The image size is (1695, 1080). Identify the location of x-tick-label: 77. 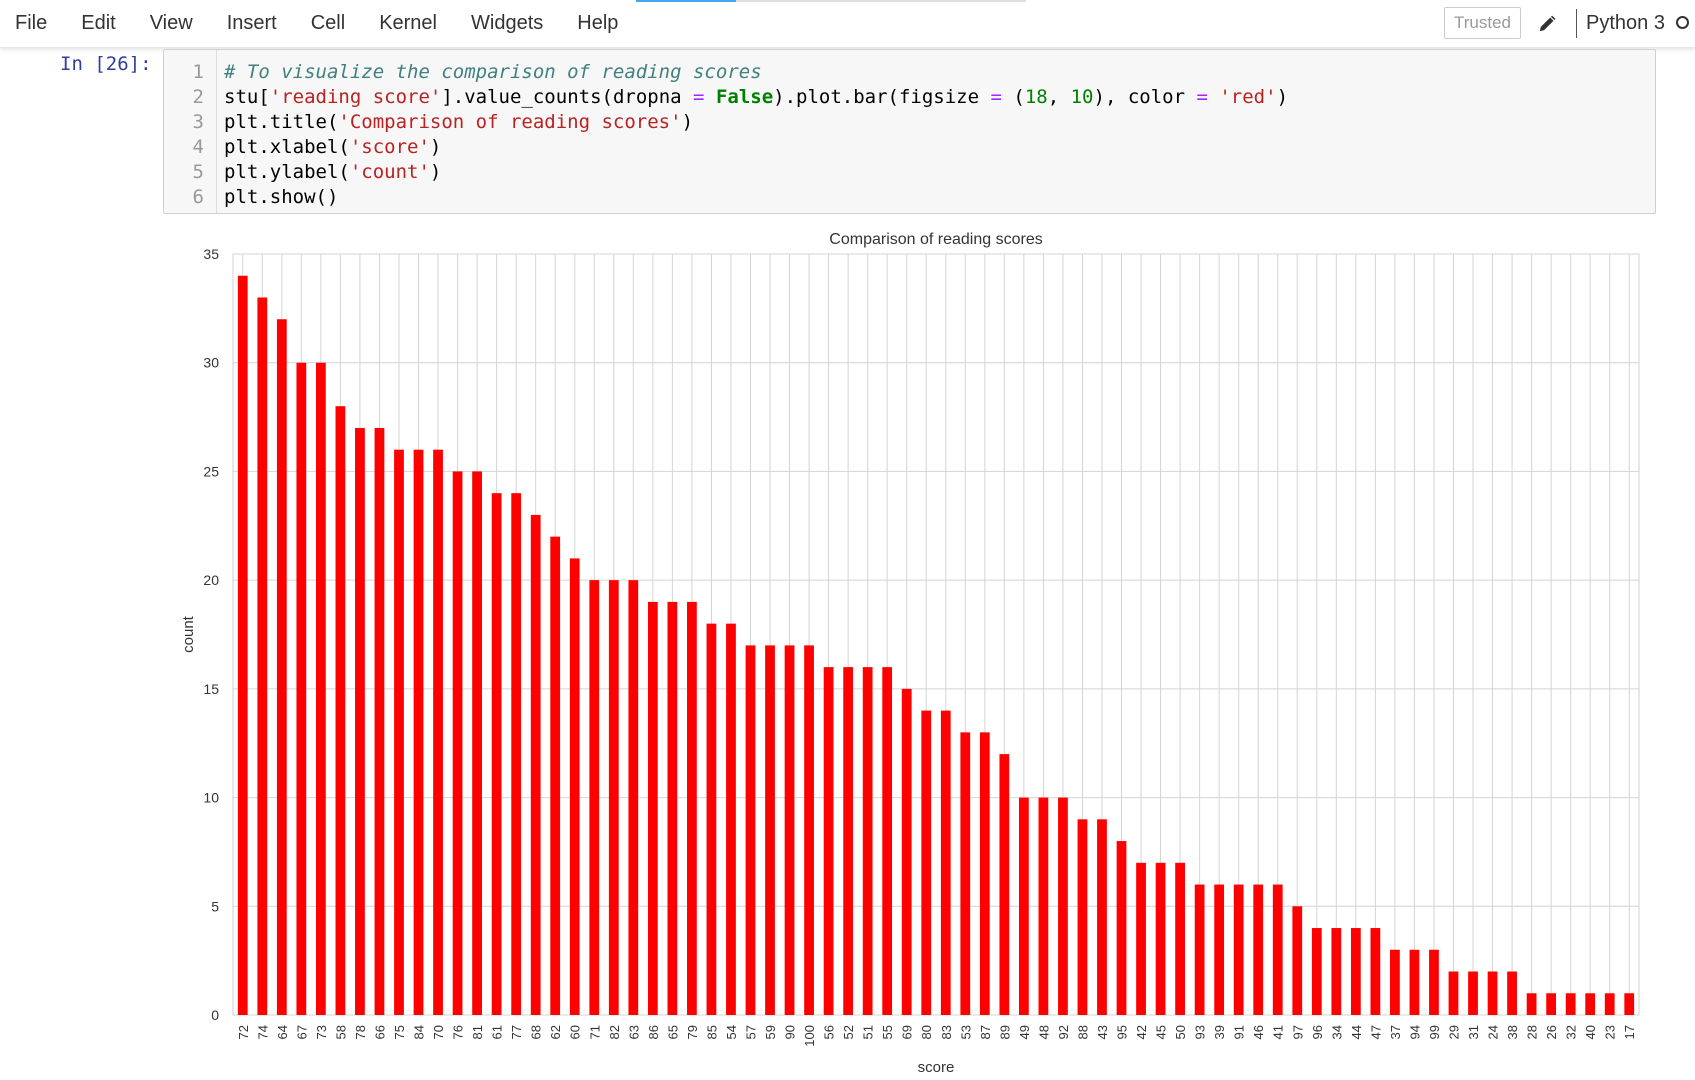
(516, 1032).